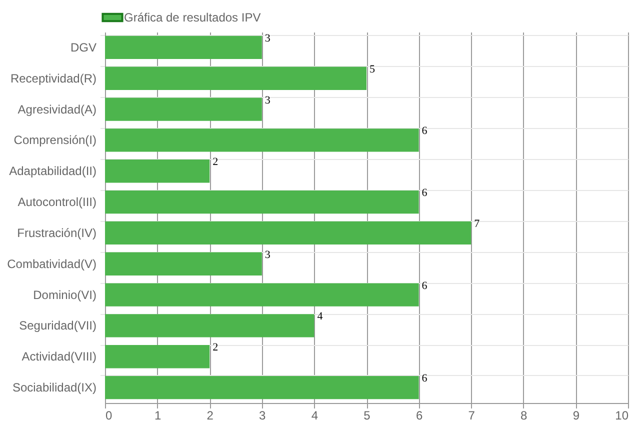 The width and height of the screenshot is (639, 431). Describe the element at coordinates (56, 233) in the screenshot. I see `y-tick-label: Frustración(IV)` at that location.